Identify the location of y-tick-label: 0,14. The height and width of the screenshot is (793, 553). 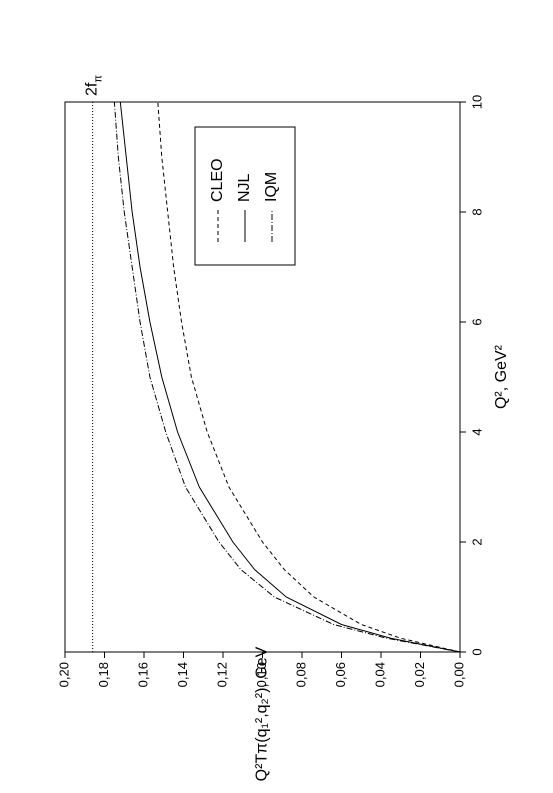
(182, 674).